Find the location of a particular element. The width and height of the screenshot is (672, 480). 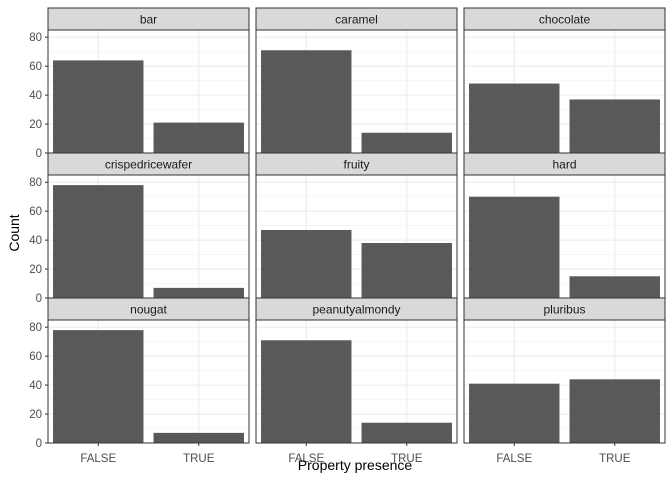

facet-panel-caramel: caramel is located at coordinates (356, 80).